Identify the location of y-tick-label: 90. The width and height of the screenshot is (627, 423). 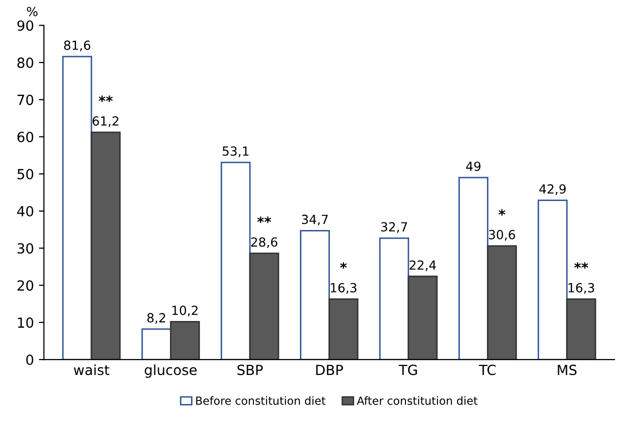
(25, 25).